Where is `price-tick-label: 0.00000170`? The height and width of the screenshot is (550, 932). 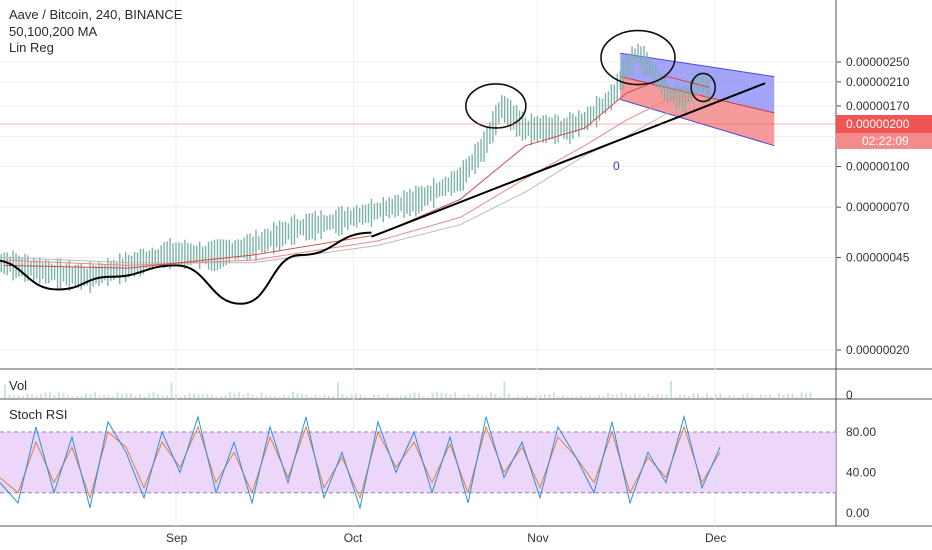
price-tick-label: 0.00000170 is located at coordinates (878, 106).